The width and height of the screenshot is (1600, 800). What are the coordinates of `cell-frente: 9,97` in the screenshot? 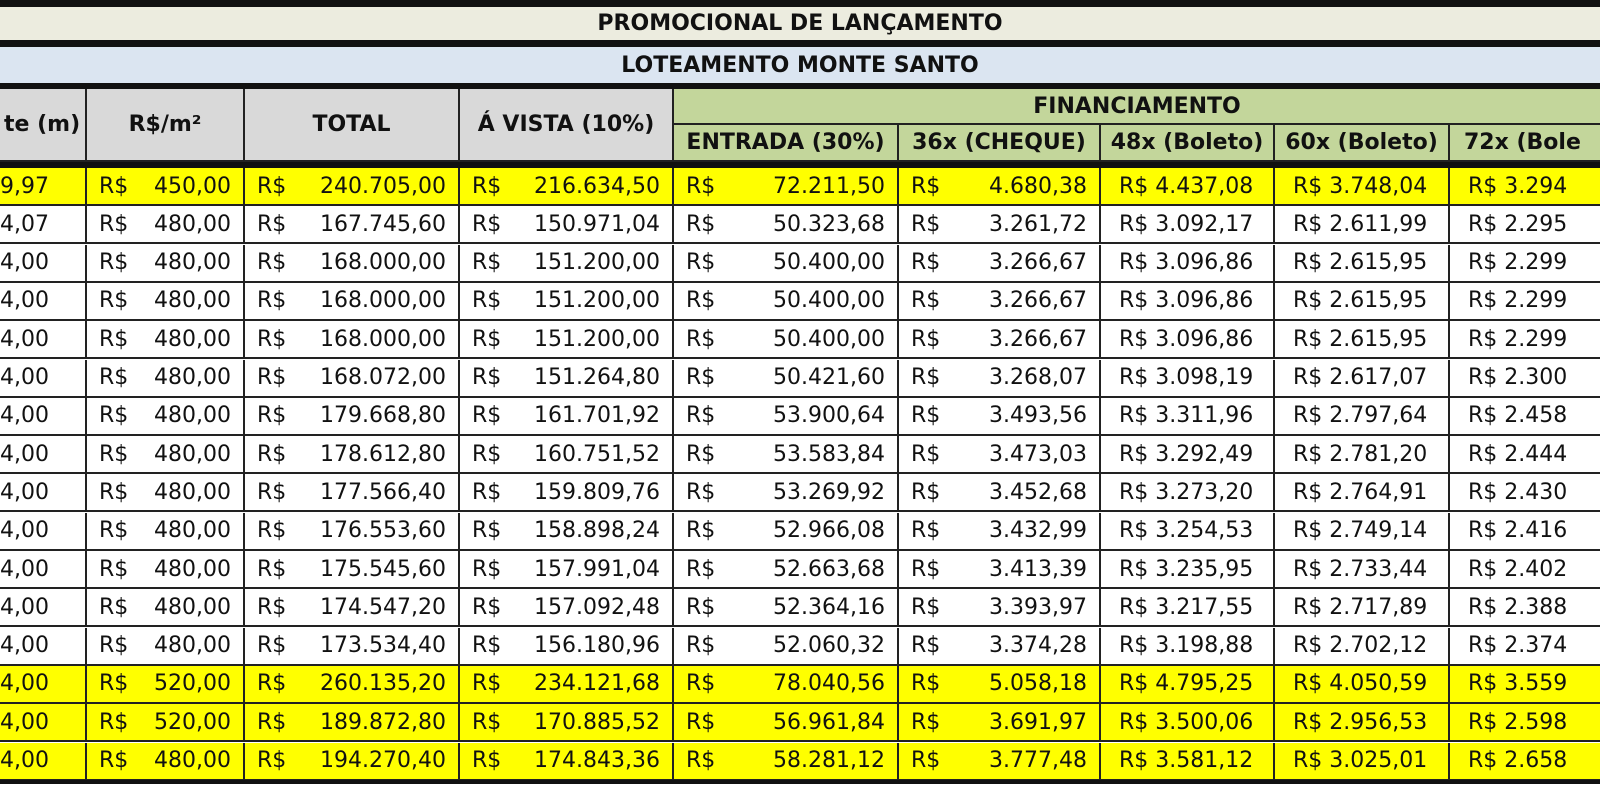 It's located at (43, 187).